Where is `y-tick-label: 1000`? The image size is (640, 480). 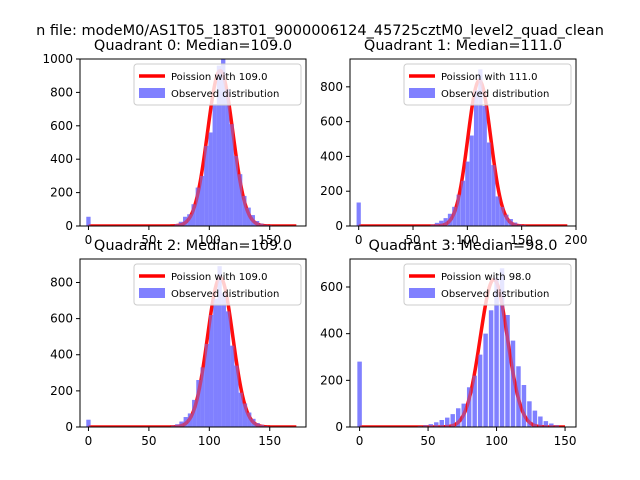
y-tick-label: 1000 is located at coordinates (57, 59).